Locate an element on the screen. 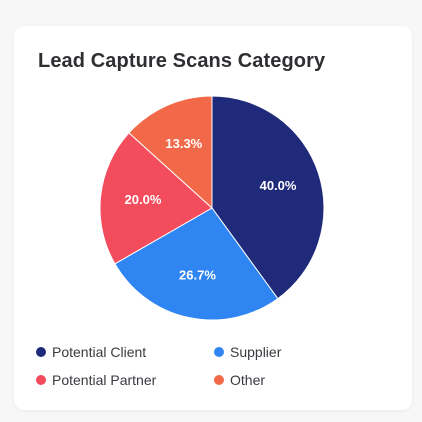  legend-label: Potential Client is located at coordinates (99, 352).